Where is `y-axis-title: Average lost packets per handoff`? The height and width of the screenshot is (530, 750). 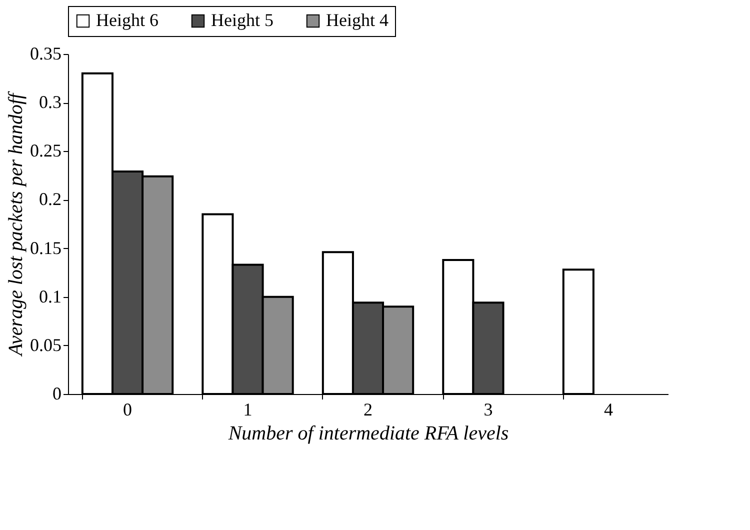
y-axis-title: Average lost packets per handoff is located at coordinates (16, 224).